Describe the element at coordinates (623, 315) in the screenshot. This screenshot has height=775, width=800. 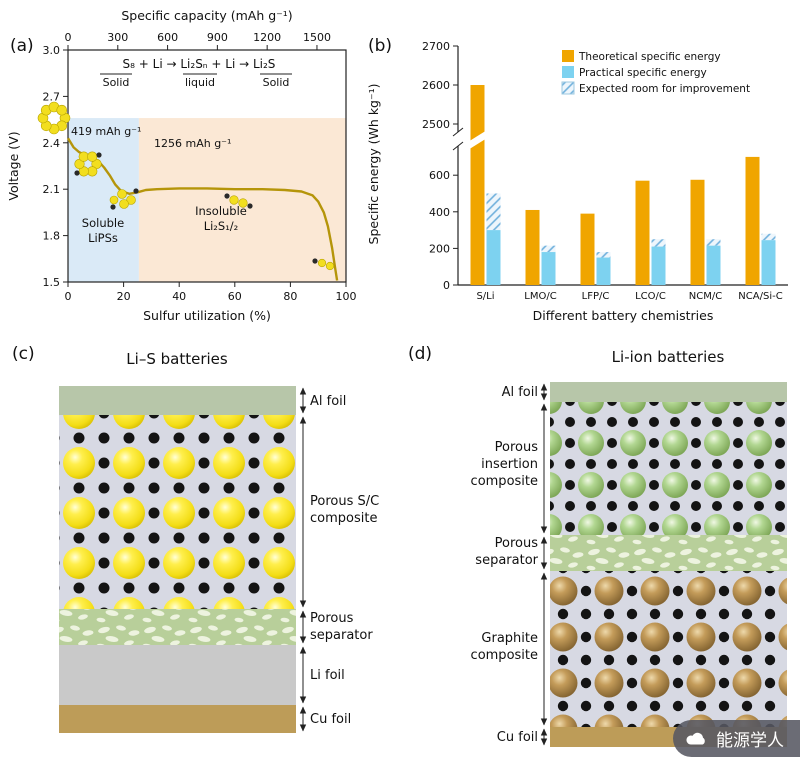
I see `b-x-axis-title: Different battery chemistries` at that location.